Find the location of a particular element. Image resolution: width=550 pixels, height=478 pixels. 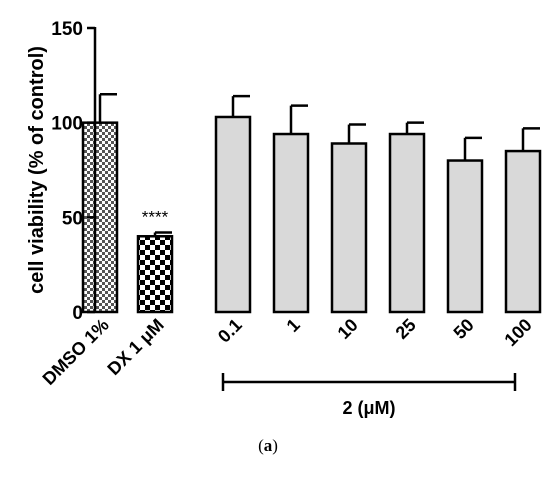

caption-letter: a is located at coordinates (268, 445).